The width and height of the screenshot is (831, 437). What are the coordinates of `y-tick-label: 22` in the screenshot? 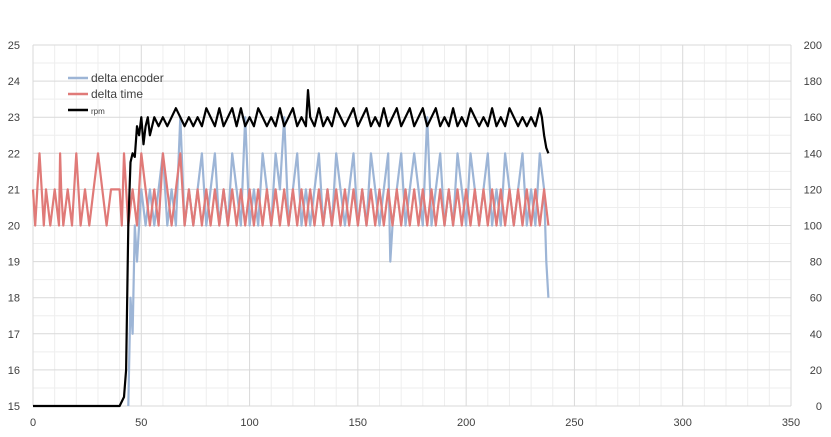 It's located at (14, 154).